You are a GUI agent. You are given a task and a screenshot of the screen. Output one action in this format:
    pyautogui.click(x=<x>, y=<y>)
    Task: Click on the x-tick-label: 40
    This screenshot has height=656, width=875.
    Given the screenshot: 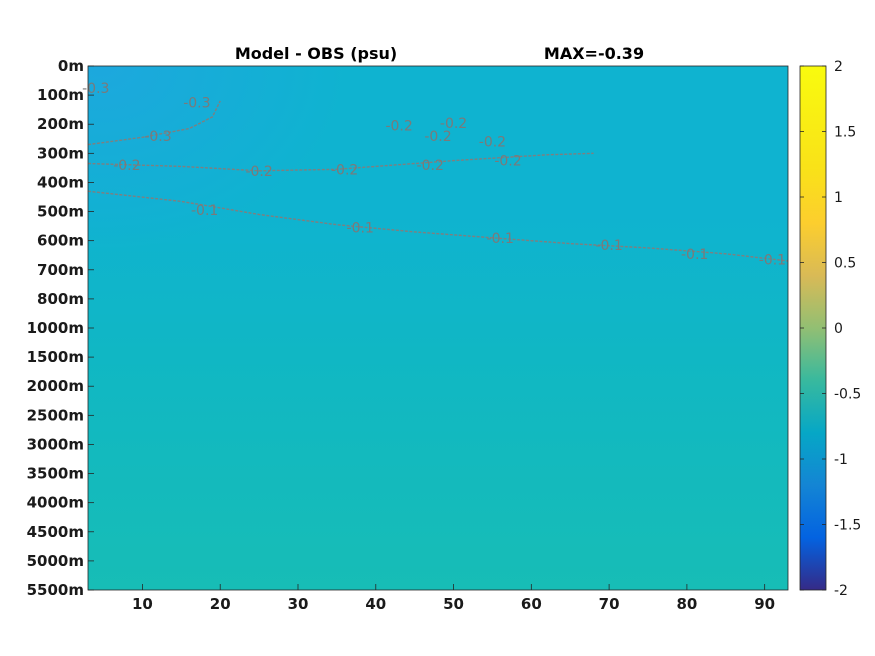 What is the action you would take?
    pyautogui.click(x=375, y=604)
    